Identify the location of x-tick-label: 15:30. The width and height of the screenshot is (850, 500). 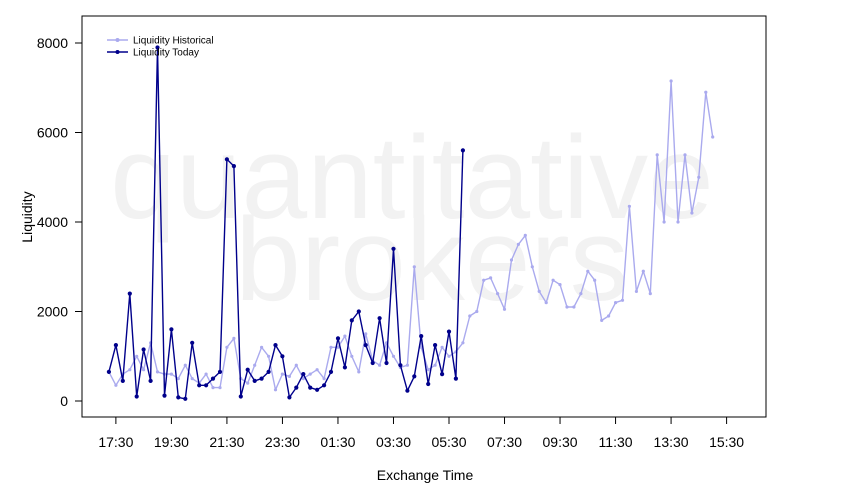
(726, 442).